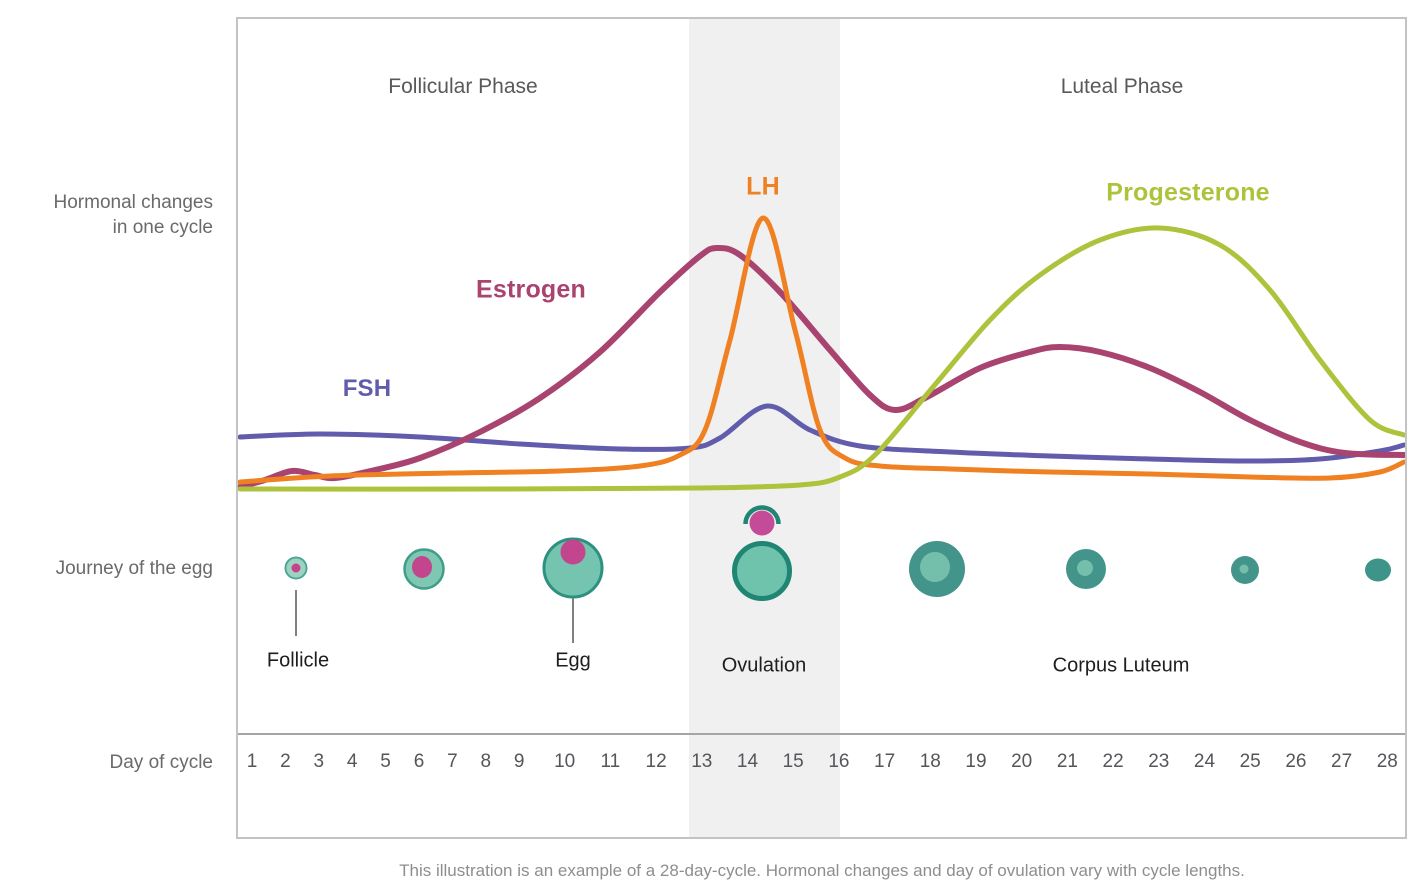  I want to click on follicle-day6-egg, so click(422, 567).